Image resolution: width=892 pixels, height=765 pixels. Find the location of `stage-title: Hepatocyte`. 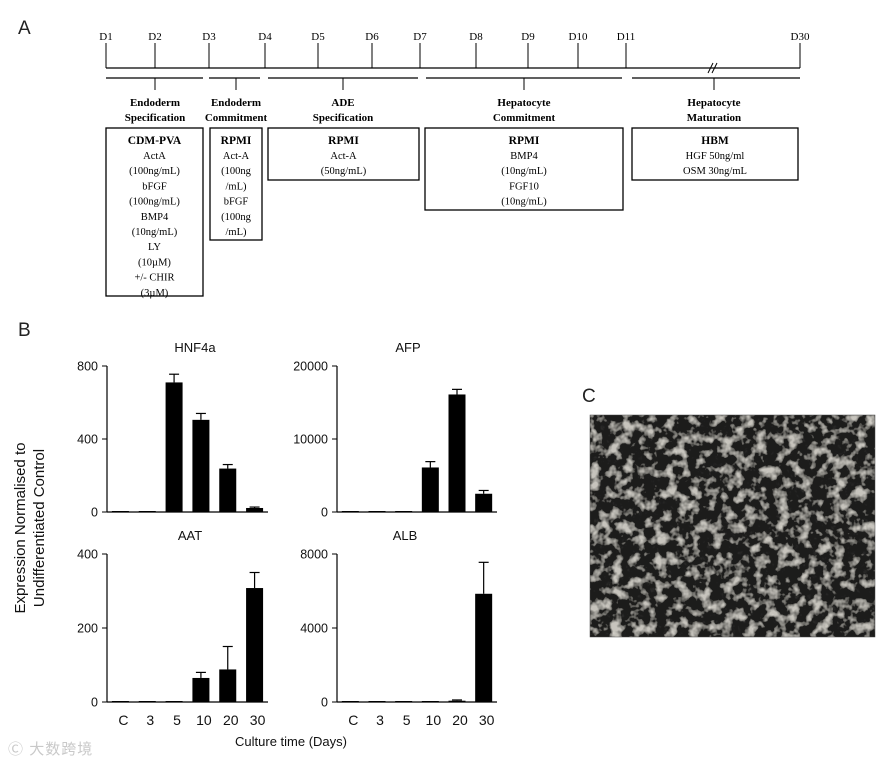

stage-title: Hepatocyte is located at coordinates (523, 103).